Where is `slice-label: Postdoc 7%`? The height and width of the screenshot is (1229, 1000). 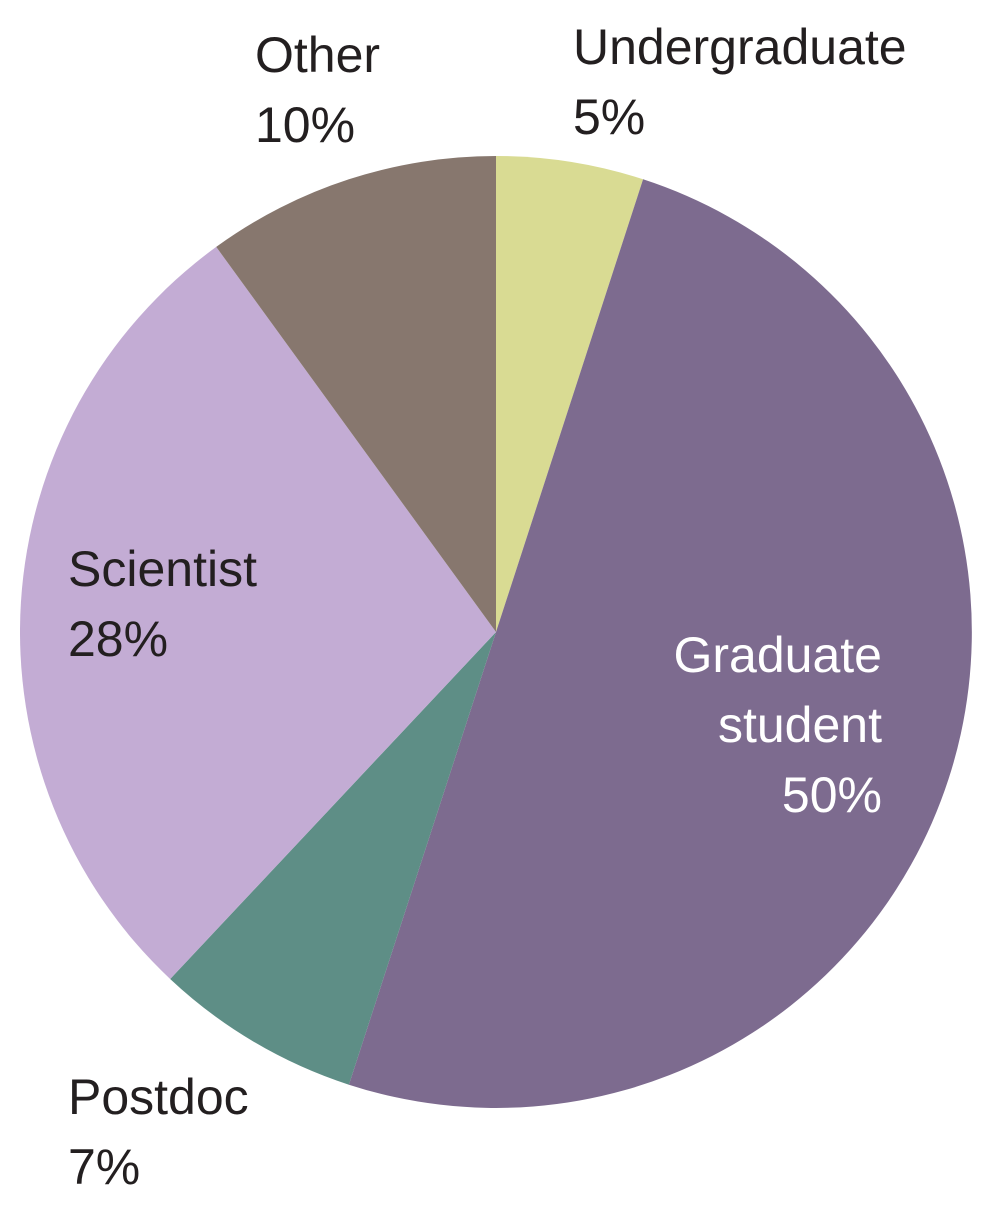 slice-label: Postdoc 7% is located at coordinates (218, 1132).